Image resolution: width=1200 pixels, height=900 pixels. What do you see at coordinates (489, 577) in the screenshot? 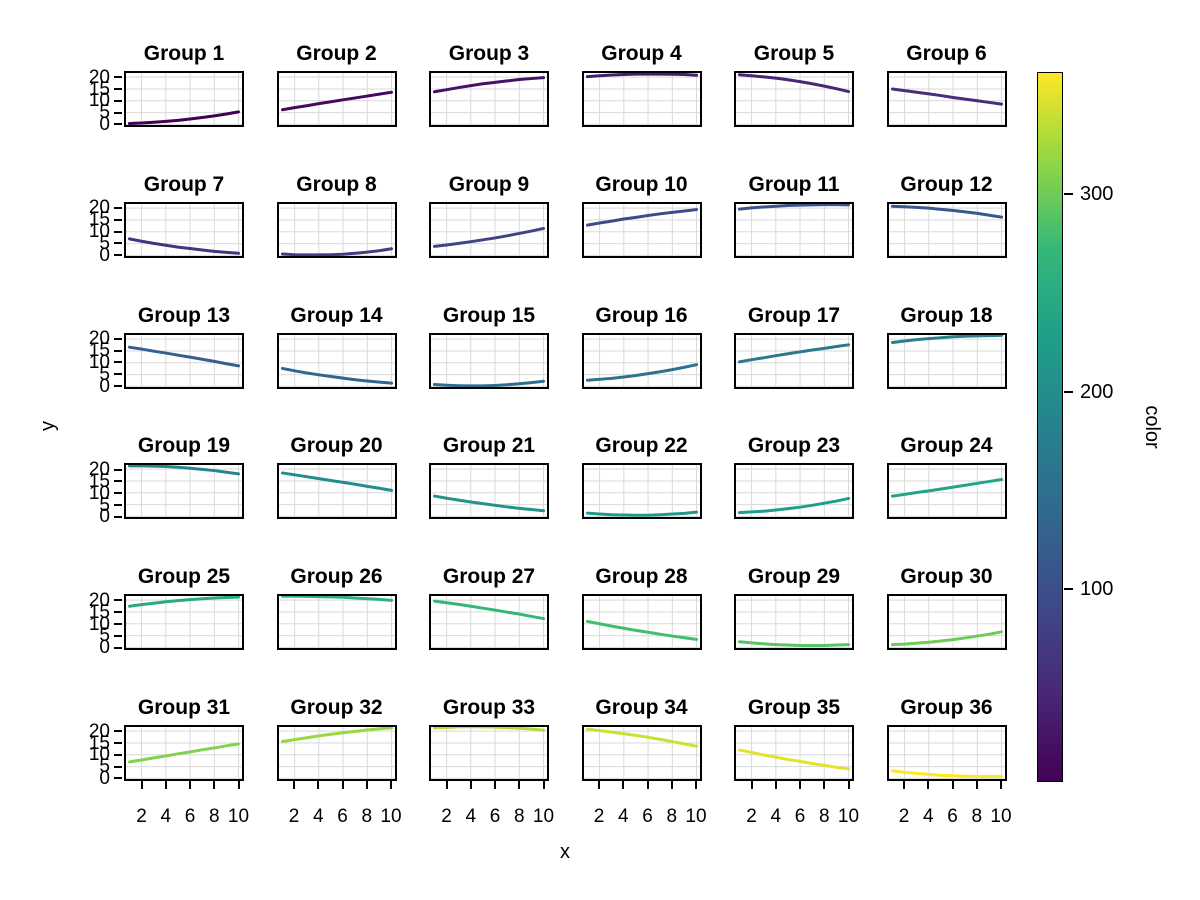
I see `facet-title: Group 27` at bounding box center [489, 577].